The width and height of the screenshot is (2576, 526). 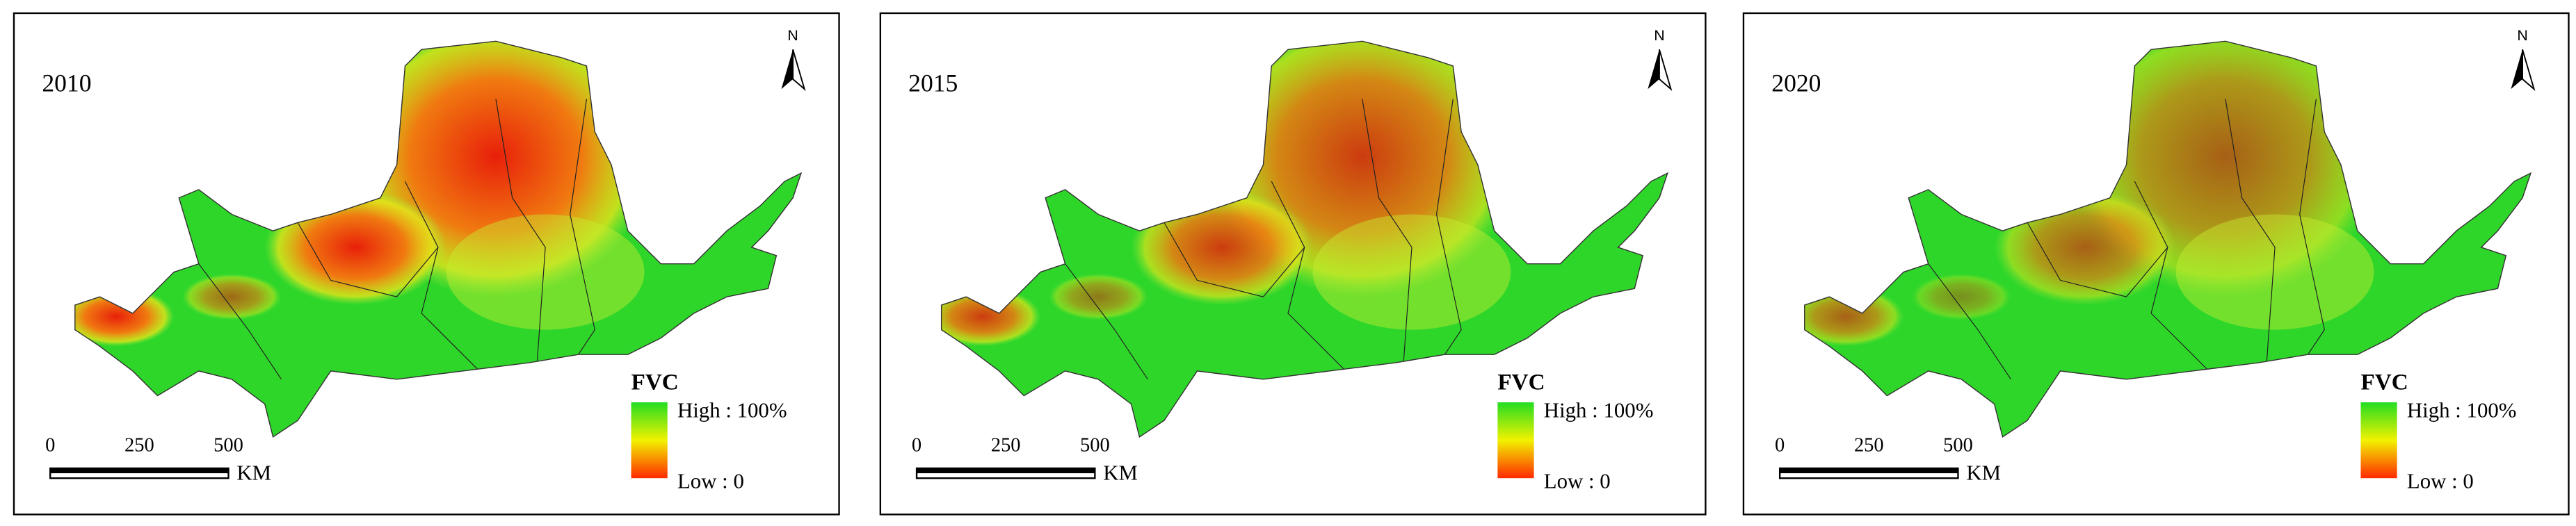 I want to click on year-label: 2020, so click(x=1796, y=83).